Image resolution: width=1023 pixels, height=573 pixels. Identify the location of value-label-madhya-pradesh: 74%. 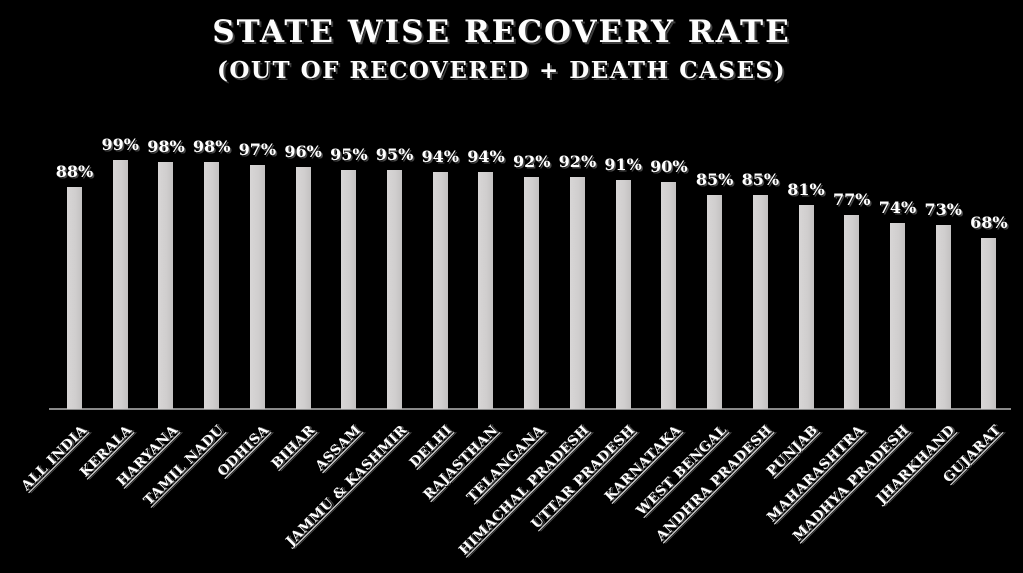
(897, 207).